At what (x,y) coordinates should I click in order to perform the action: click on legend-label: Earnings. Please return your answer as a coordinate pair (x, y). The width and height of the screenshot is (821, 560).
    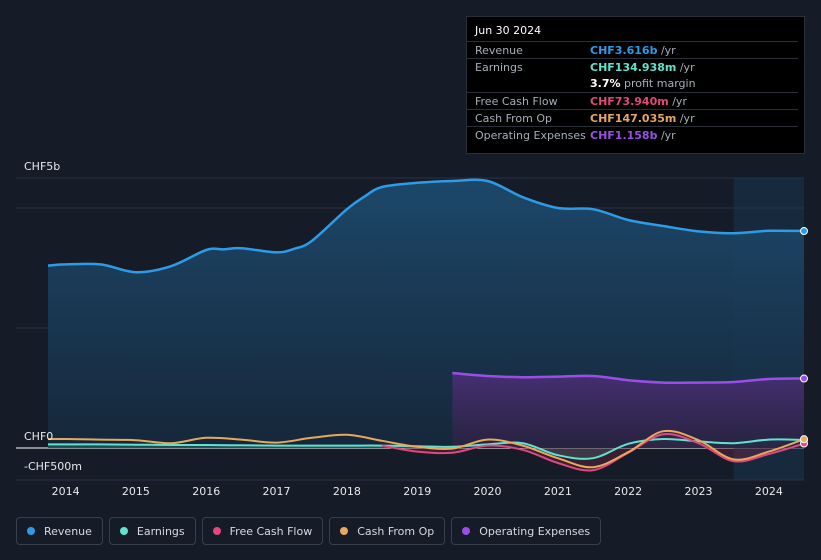
    Looking at the image, I should click on (160, 531).